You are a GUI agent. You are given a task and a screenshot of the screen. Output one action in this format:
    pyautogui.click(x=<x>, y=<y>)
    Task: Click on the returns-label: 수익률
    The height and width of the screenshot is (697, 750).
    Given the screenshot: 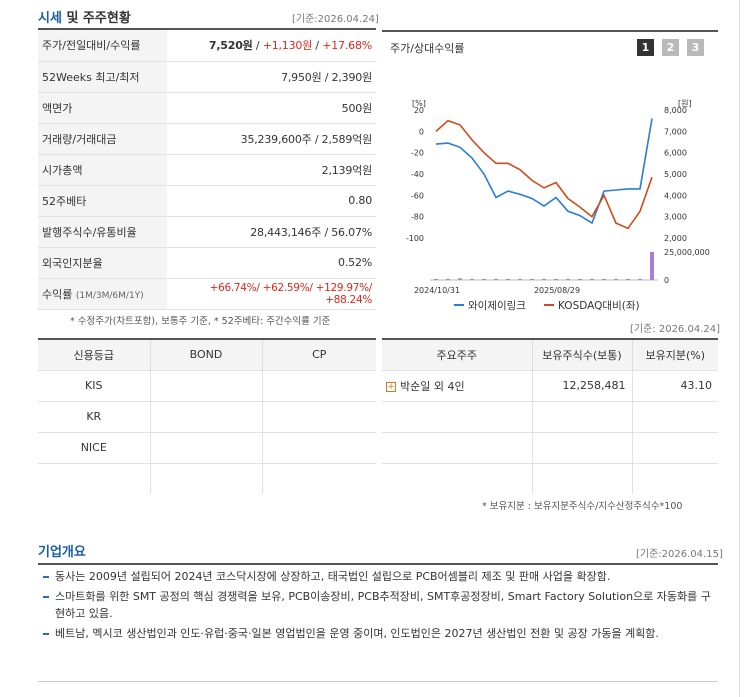 What is the action you would take?
    pyautogui.click(x=57, y=294)
    